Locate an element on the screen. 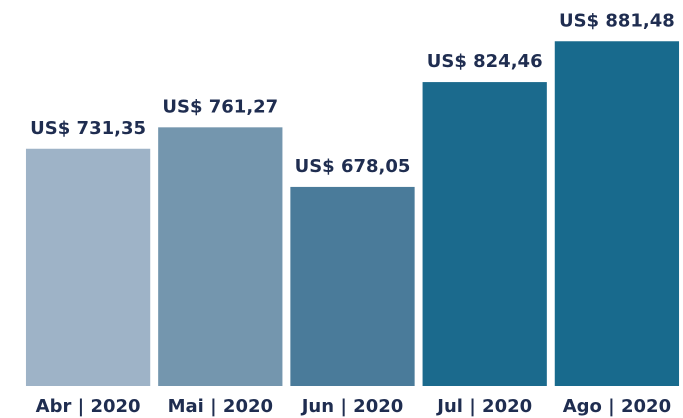 Image resolution: width=683 pixels, height=418 pixels. value-label: US$ 881,48 is located at coordinates (617, 20).